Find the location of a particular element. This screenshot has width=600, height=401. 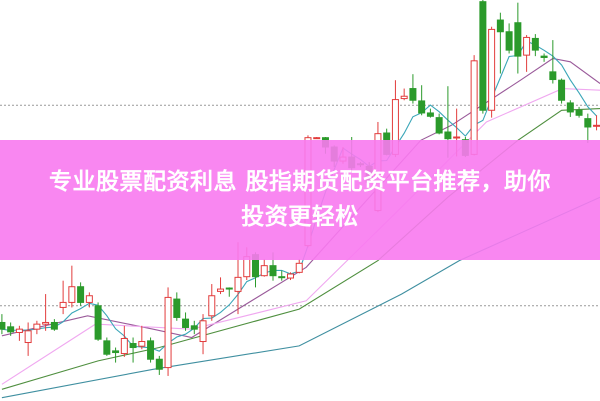

banner-line-1: 专业股票配资利息 股指期货配资平台推荐，助你 is located at coordinates (299, 182).